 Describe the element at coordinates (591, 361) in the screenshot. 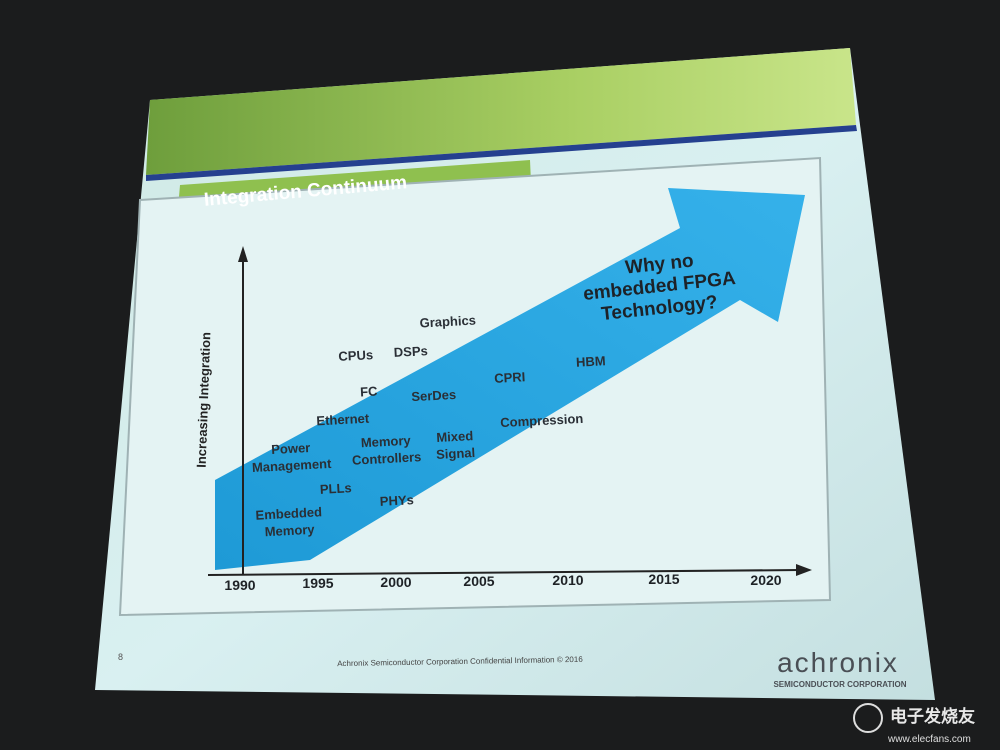

I see `integration-label: HBM` at that location.